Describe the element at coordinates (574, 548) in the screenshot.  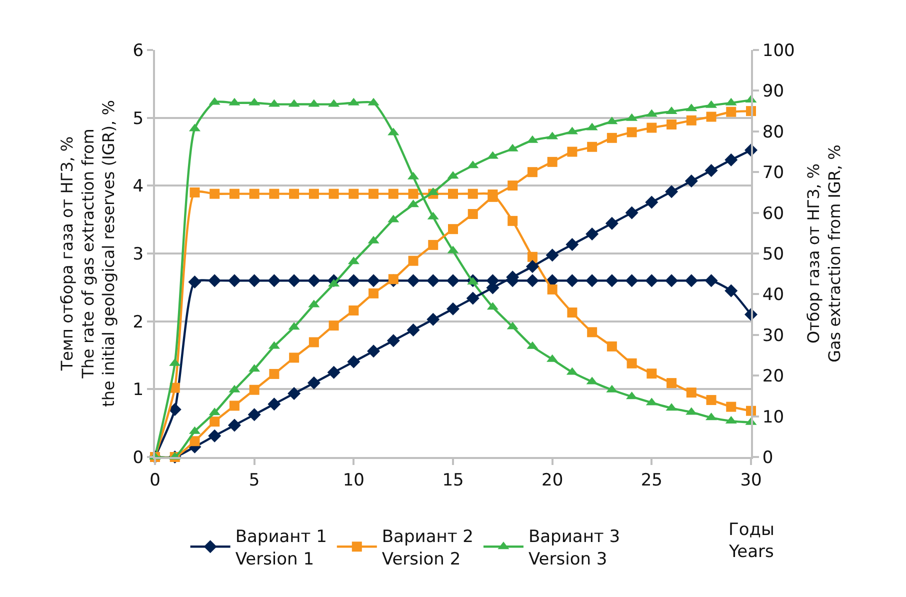
I see `legend-label: Вариант 3 Version 3` at that location.